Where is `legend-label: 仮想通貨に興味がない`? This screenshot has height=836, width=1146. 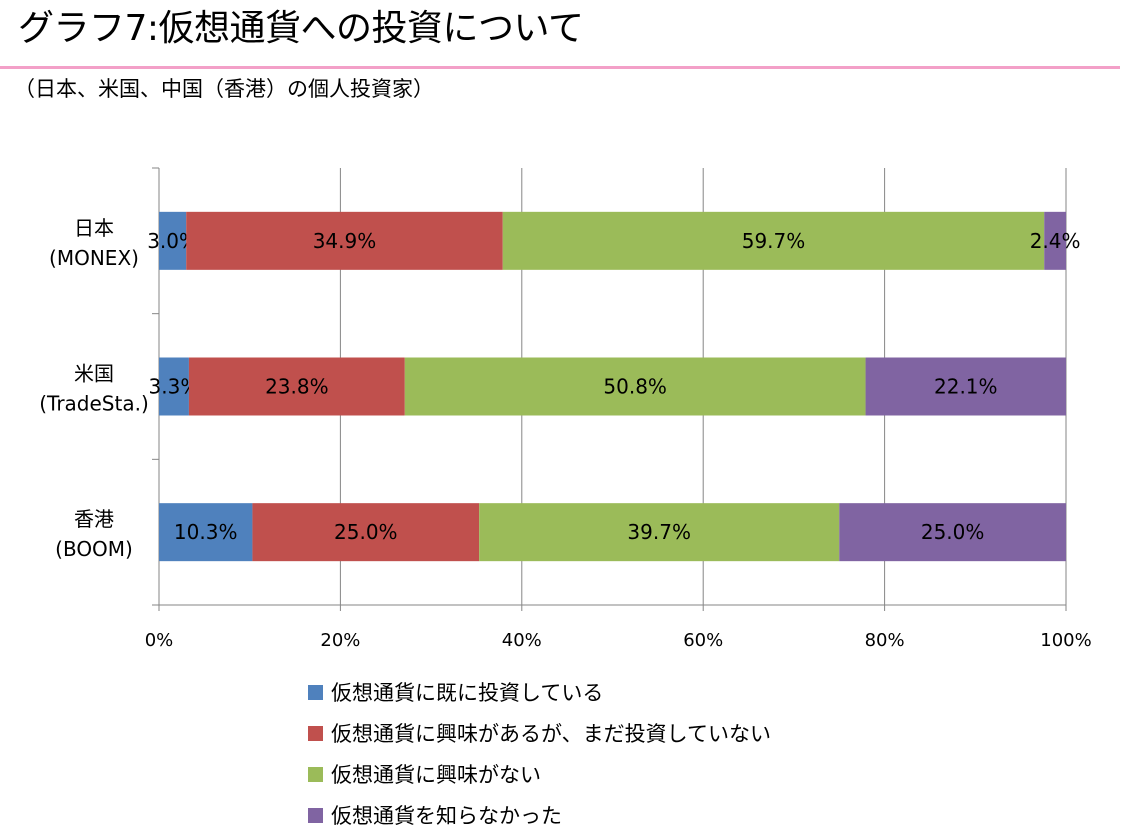 legend-label: 仮想通貨に興味がない is located at coordinates (436, 774).